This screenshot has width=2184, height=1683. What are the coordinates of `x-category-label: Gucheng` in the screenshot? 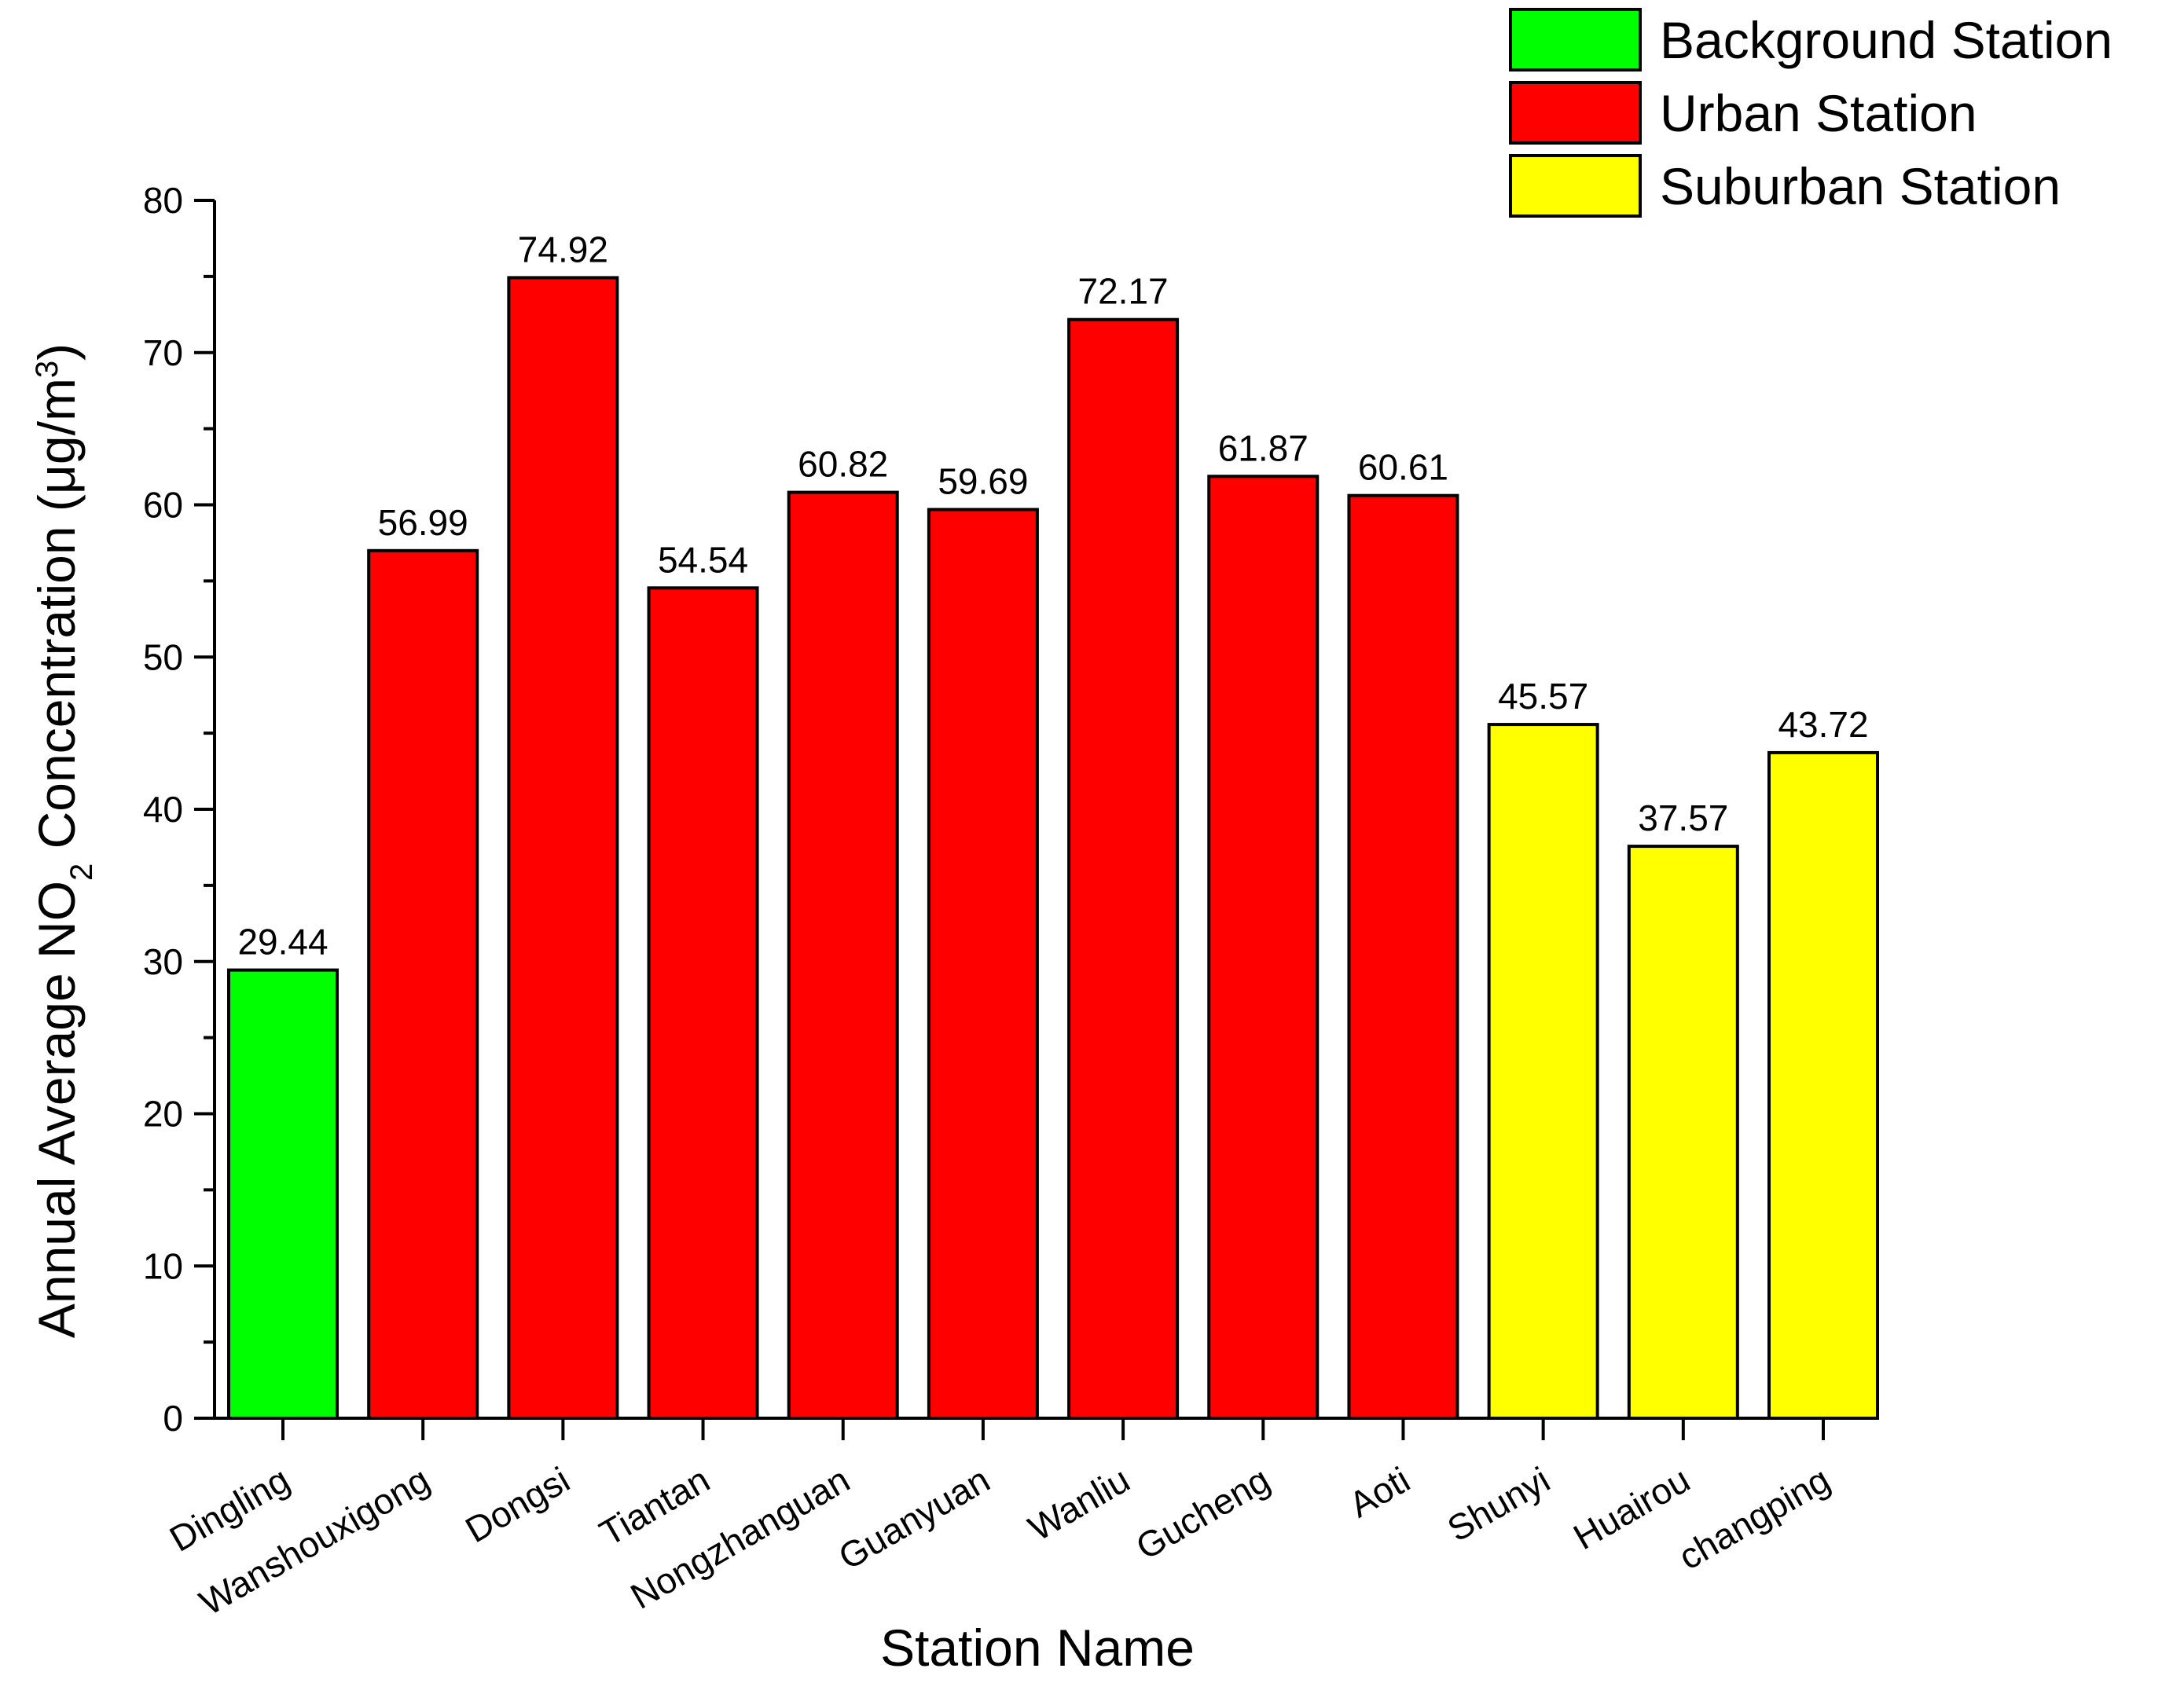 It's located at (1203, 1513).